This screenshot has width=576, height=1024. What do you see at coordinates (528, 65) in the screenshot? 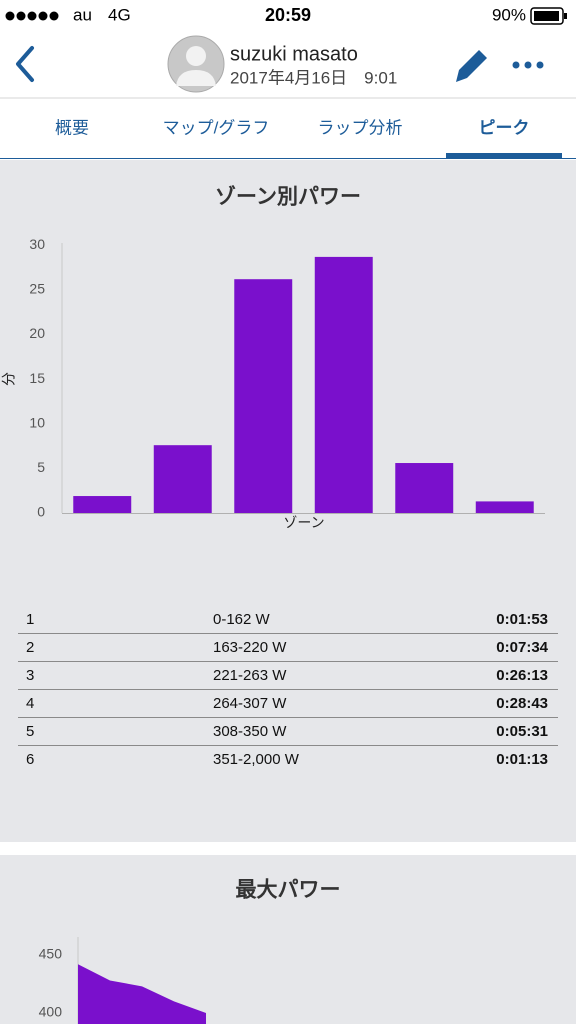
I see `more-button` at bounding box center [528, 65].